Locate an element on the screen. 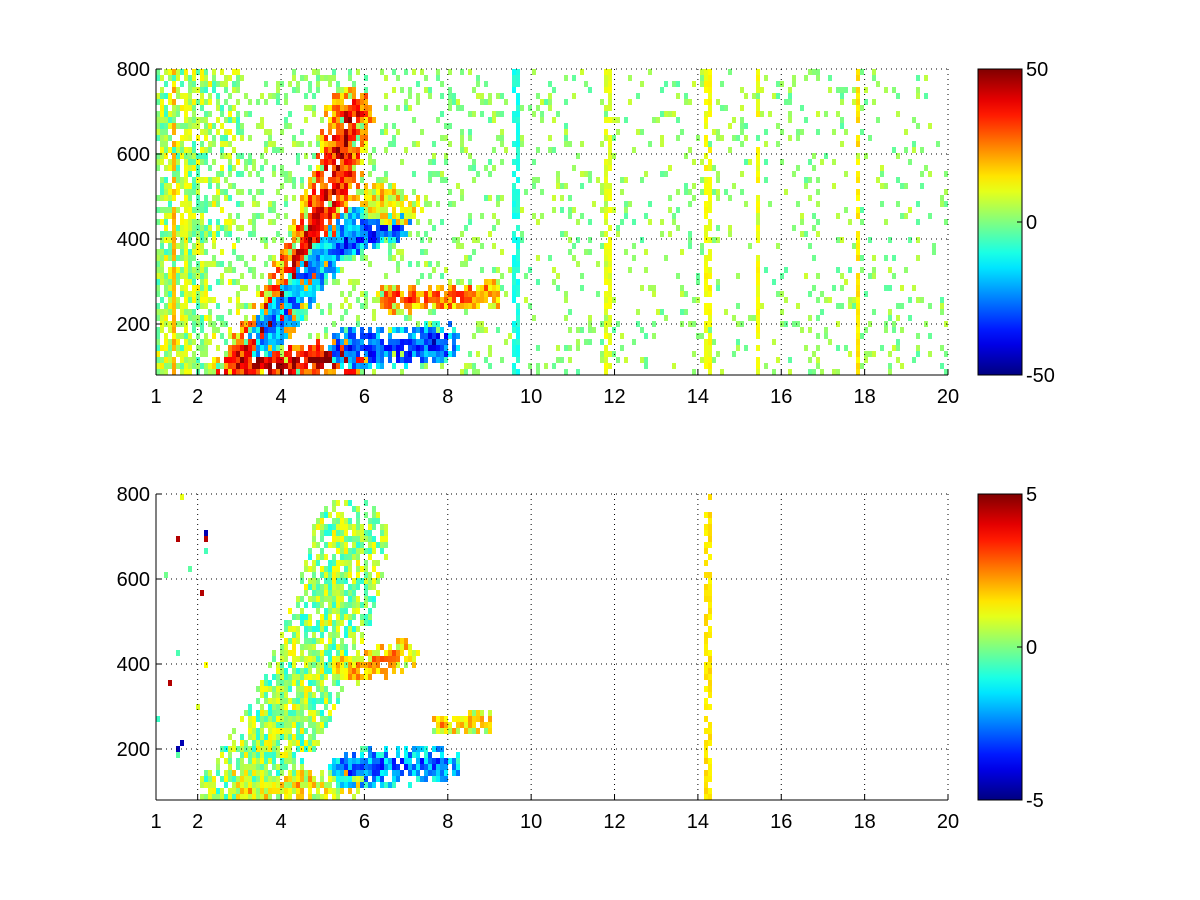 Image resolution: width=1200 pixels, height=900 pixels. colorbar-tick-label: 5 is located at coordinates (1031, 495).